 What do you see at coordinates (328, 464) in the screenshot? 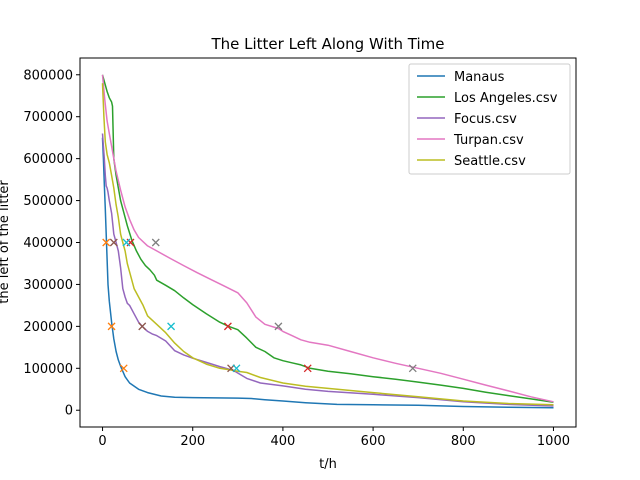
I see `x-axis-label: t/h` at bounding box center [328, 464].